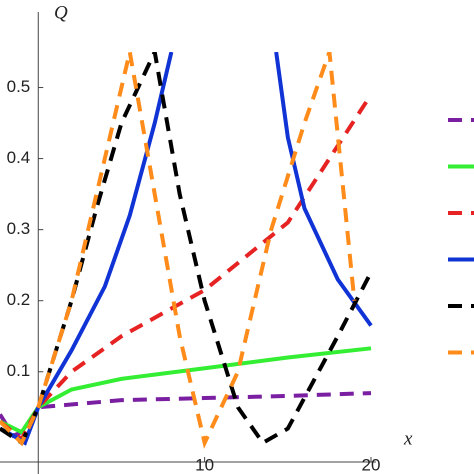 The height and width of the screenshot is (474, 474). Describe the element at coordinates (204, 464) in the screenshot. I see `x-tick-label: 10` at that location.